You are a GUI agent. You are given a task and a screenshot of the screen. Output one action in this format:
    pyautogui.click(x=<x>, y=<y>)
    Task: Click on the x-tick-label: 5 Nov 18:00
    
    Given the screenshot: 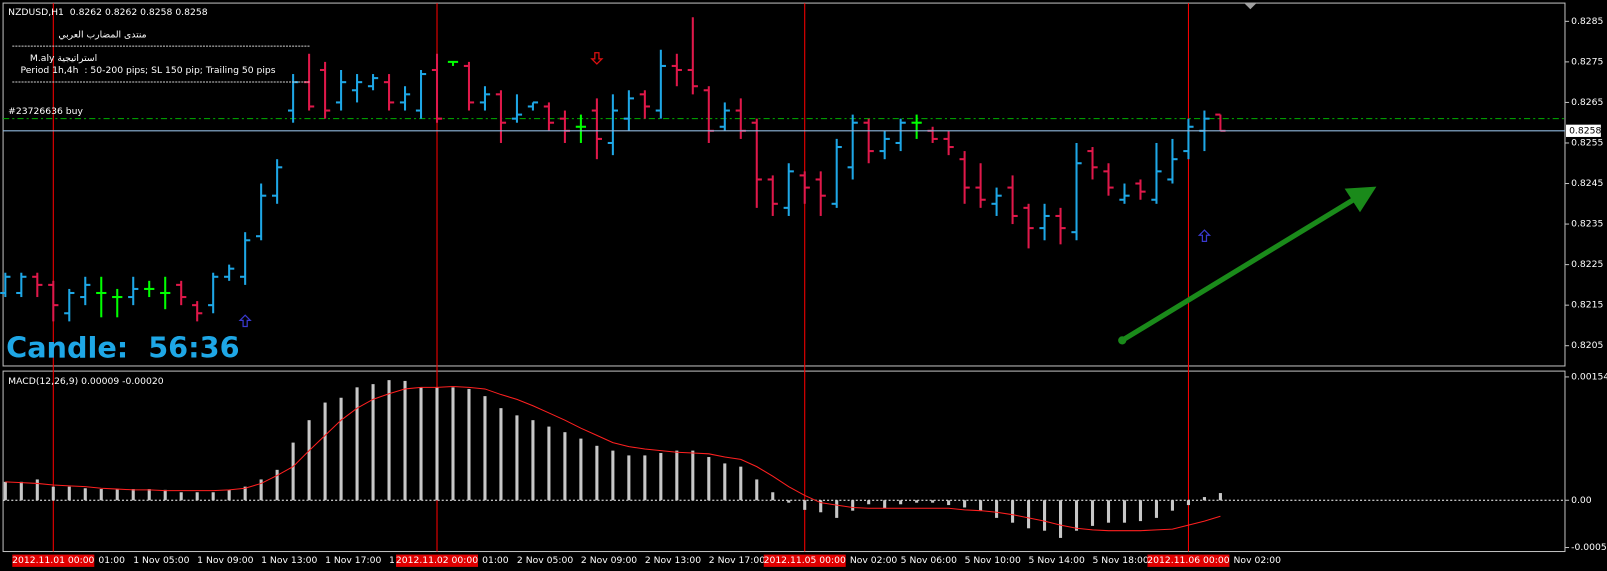 What is the action you would take?
    pyautogui.click(x=1121, y=560)
    